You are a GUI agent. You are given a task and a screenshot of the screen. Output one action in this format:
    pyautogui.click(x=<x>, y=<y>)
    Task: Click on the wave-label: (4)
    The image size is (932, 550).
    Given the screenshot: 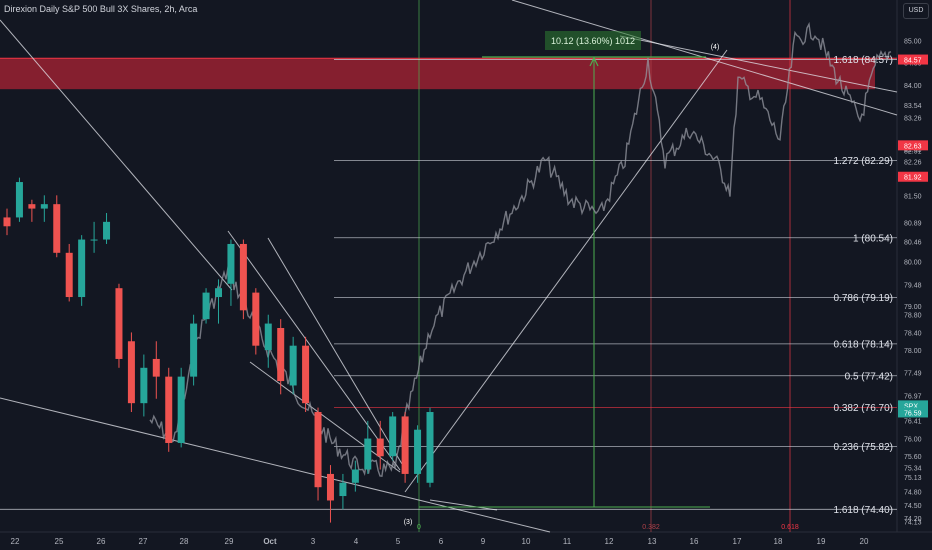 What is the action you would take?
    pyautogui.click(x=715, y=47)
    